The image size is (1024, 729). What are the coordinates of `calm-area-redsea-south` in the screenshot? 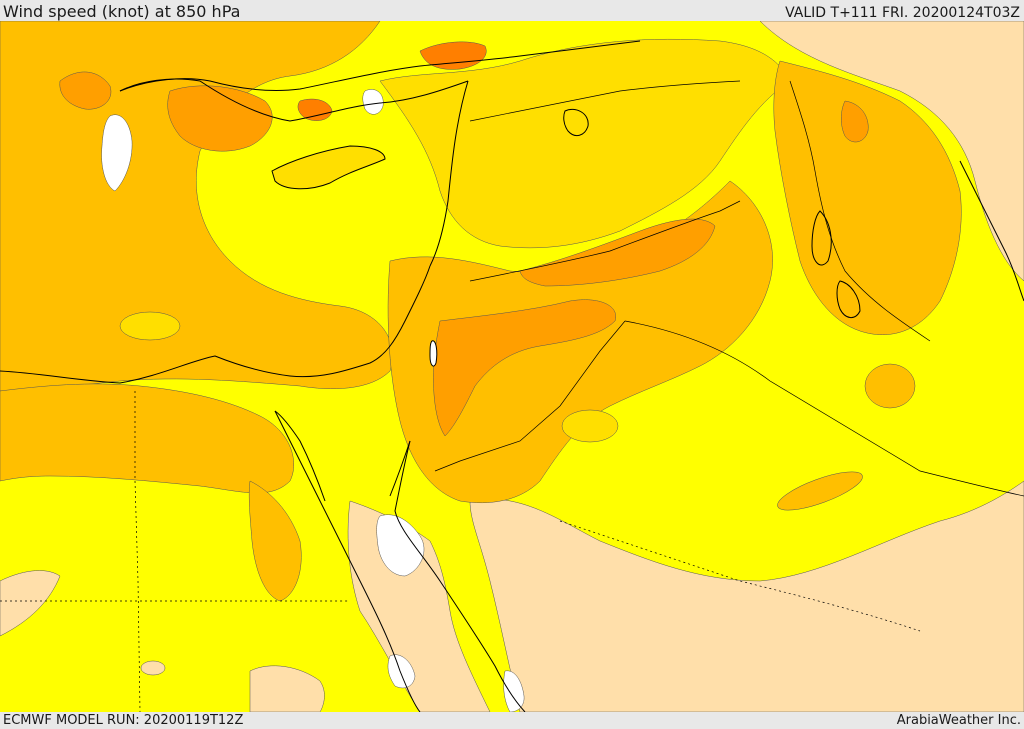 It's located at (401, 671).